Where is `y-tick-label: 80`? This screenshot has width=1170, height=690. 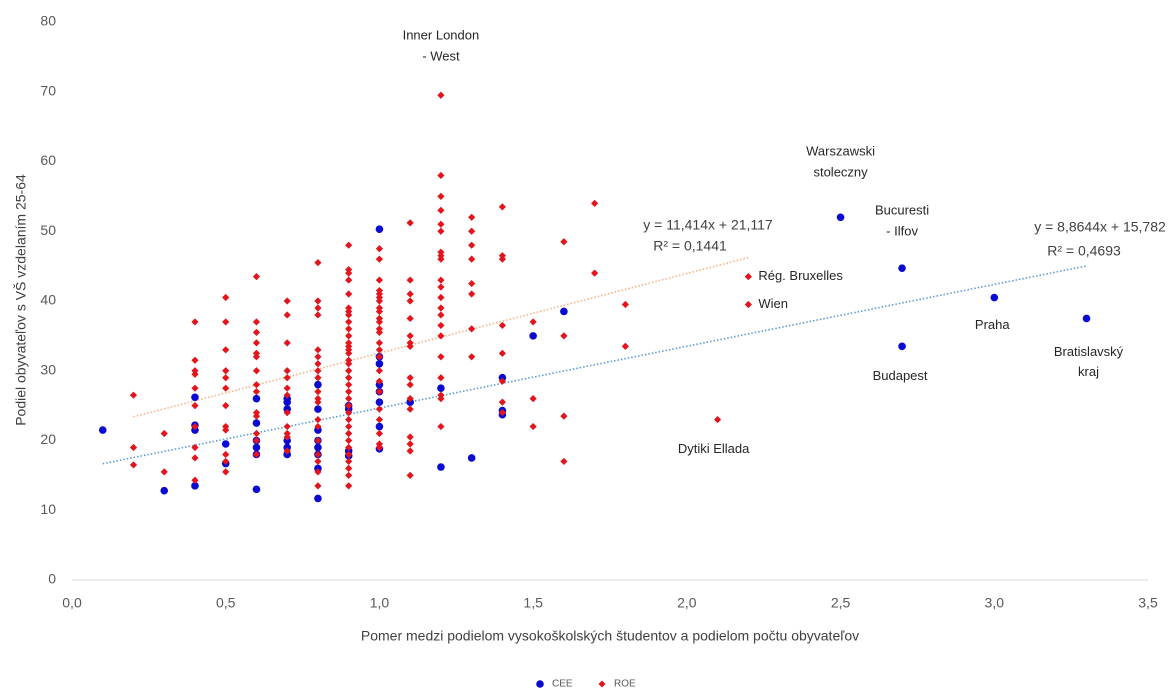
y-tick-label: 80 is located at coordinates (48, 21).